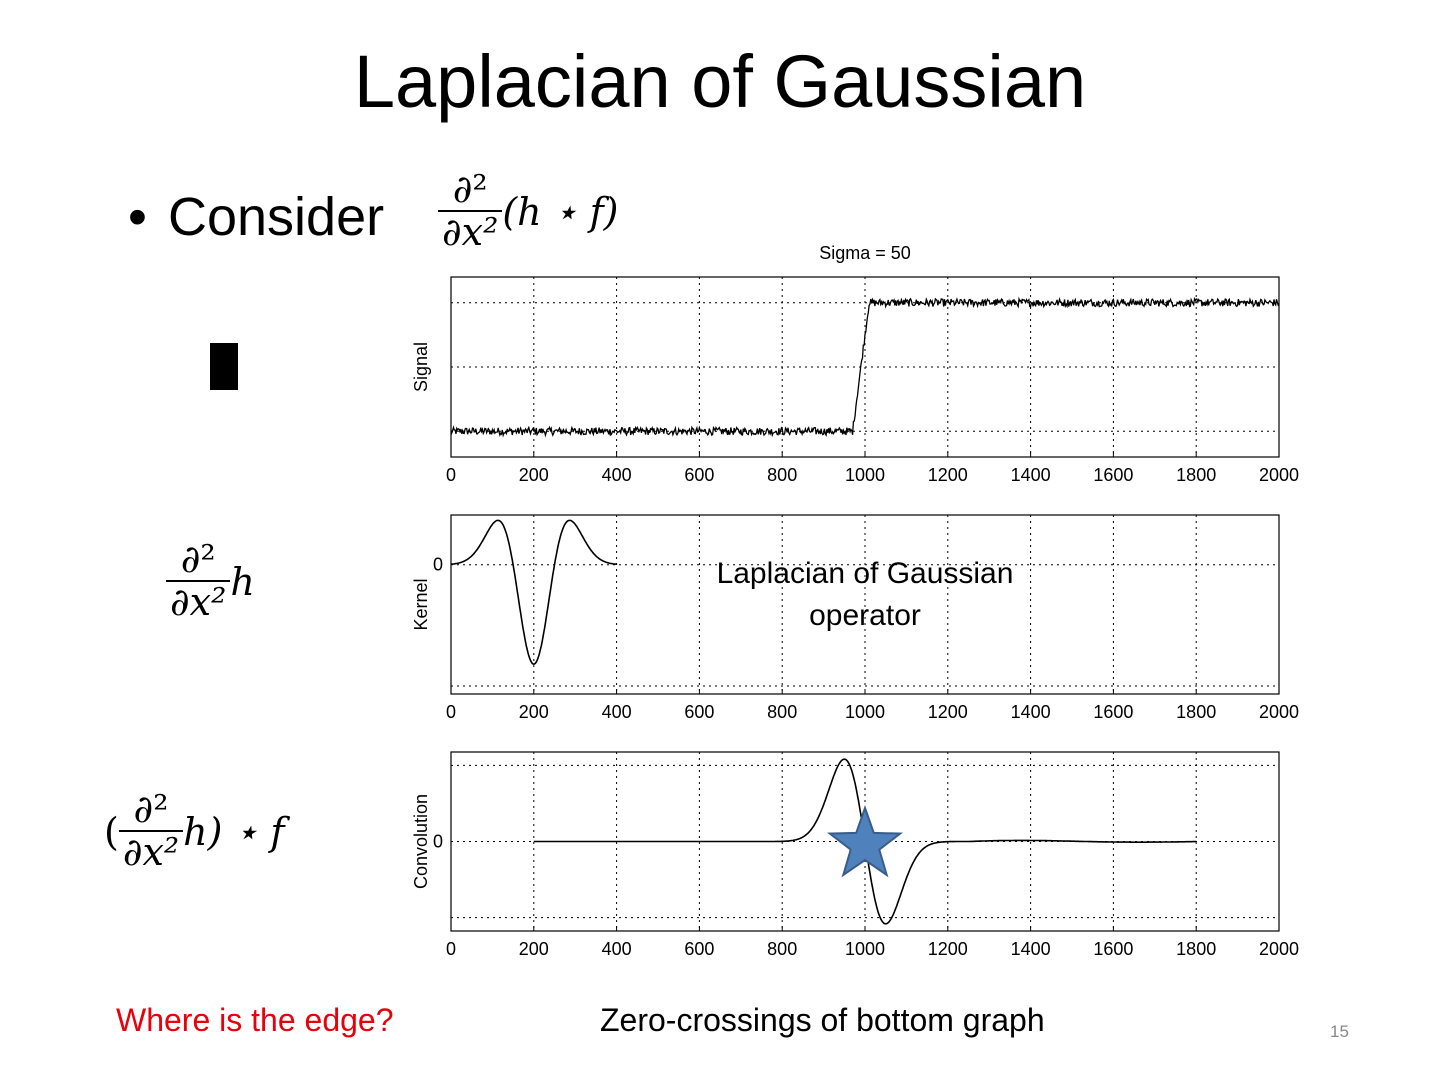  Describe the element at coordinates (865, 615) in the screenshot. I see `annotation-line-2: operator` at that location.